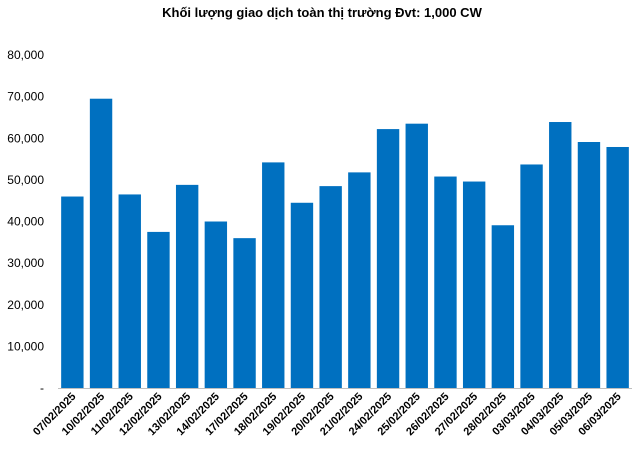 Image resolution: width=640 pixels, height=450 pixels. Describe the element at coordinates (25, 305) in the screenshot. I see `y-tick-label: 20,000` at that location.